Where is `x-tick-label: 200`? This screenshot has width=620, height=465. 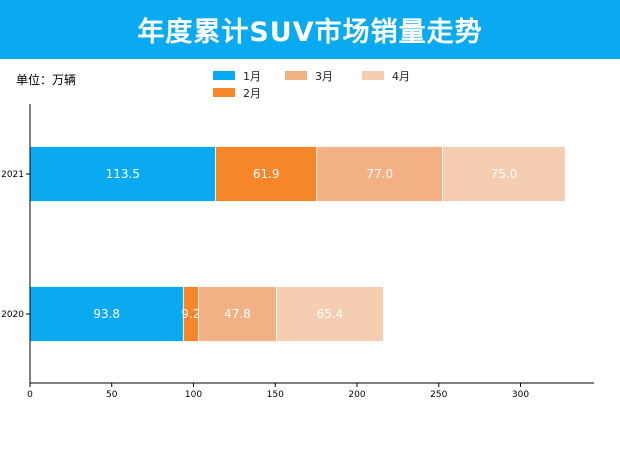
x-tick-label: 200 is located at coordinates (356, 395).